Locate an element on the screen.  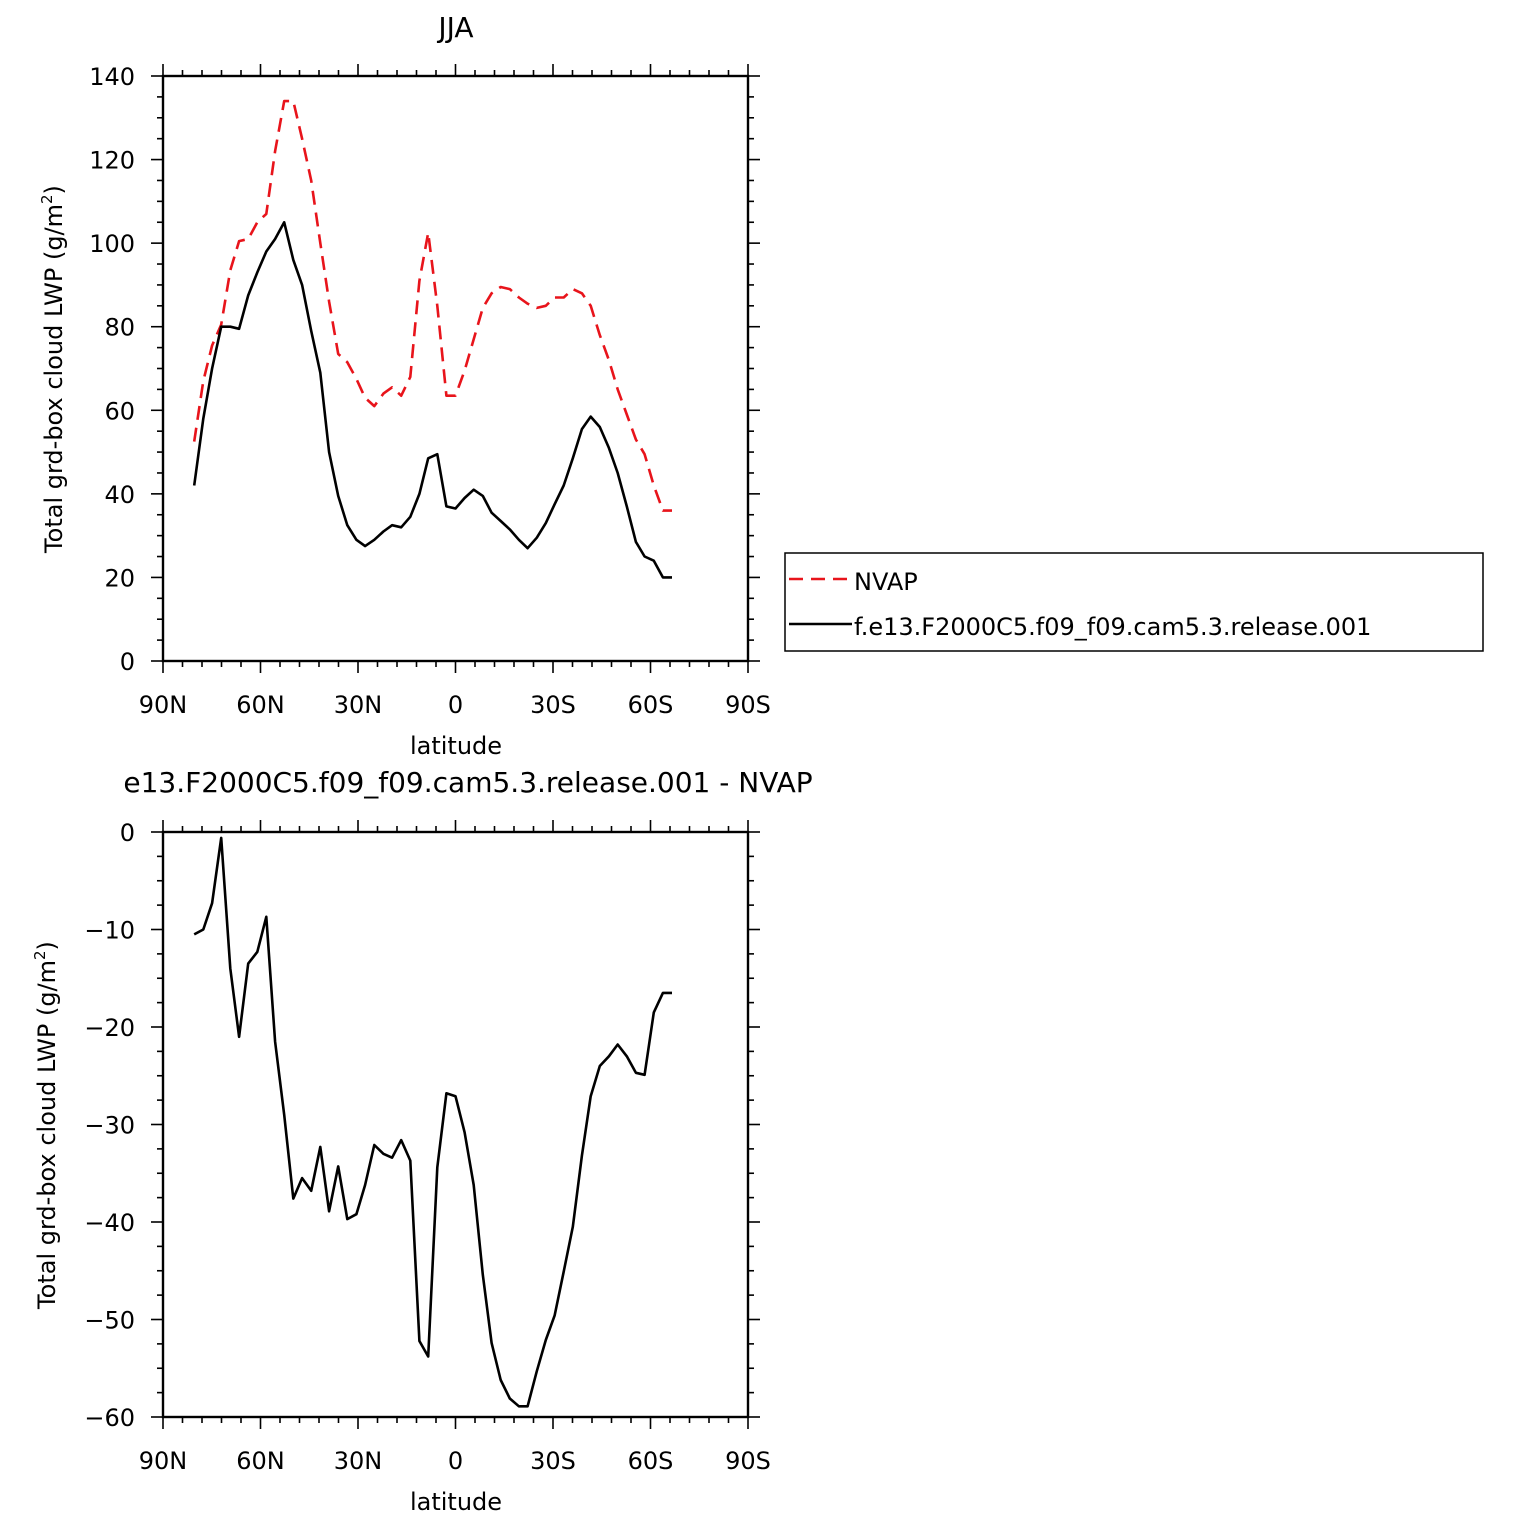
bottom-y-tick-label: −20 is located at coordinates (109, 1028).